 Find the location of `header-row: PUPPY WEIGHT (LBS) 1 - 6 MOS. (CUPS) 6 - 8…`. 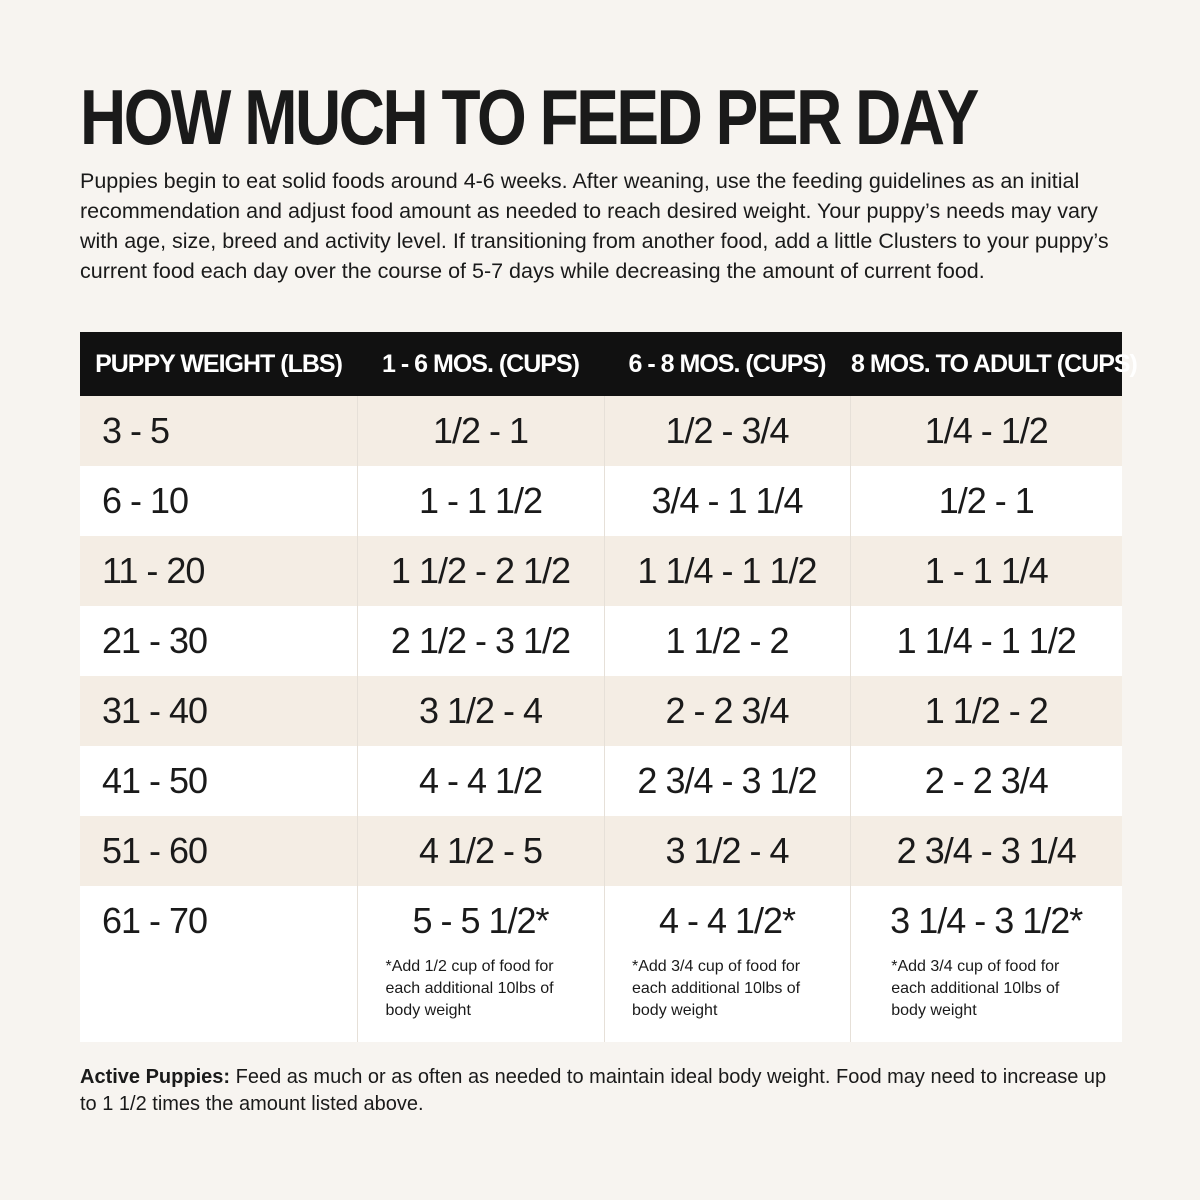

header-row: PUPPY WEIGHT (LBS) 1 - 6 MOS. (CUPS) 6 - 8… is located at coordinates (609, 364).